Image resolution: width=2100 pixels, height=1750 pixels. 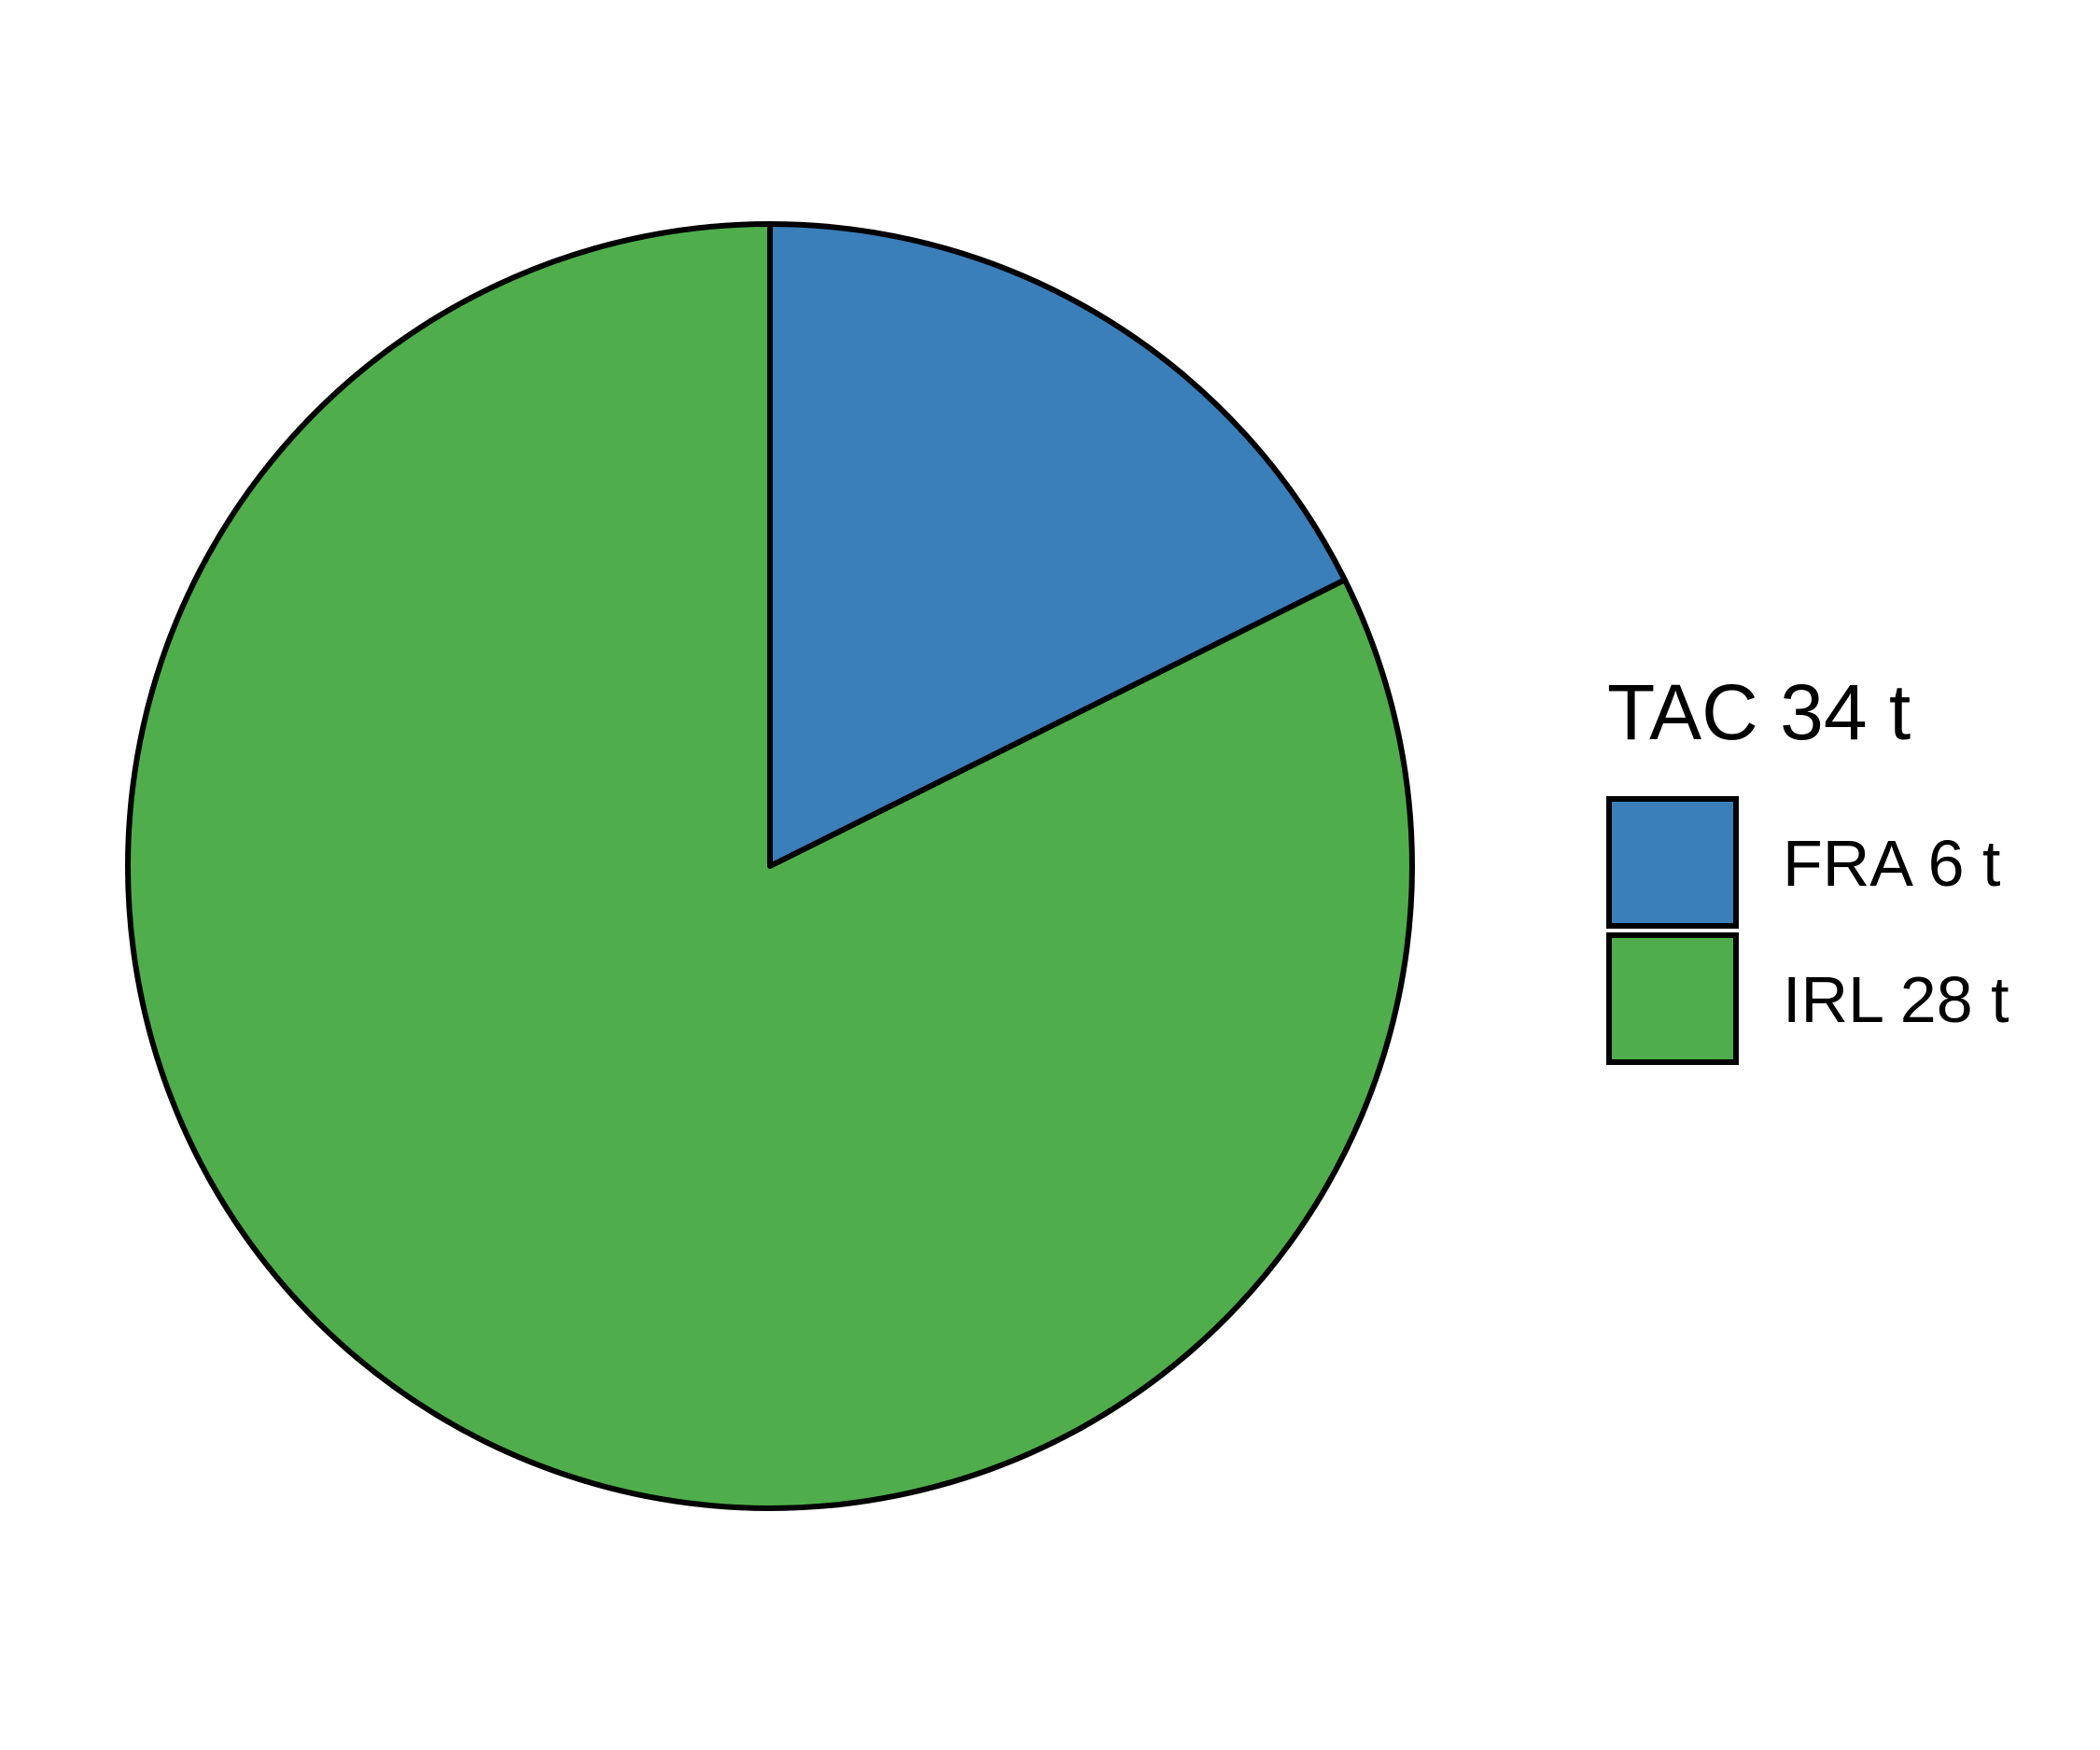 I want to click on legend-label-irl: IRL 28 t, so click(x=1896, y=999).